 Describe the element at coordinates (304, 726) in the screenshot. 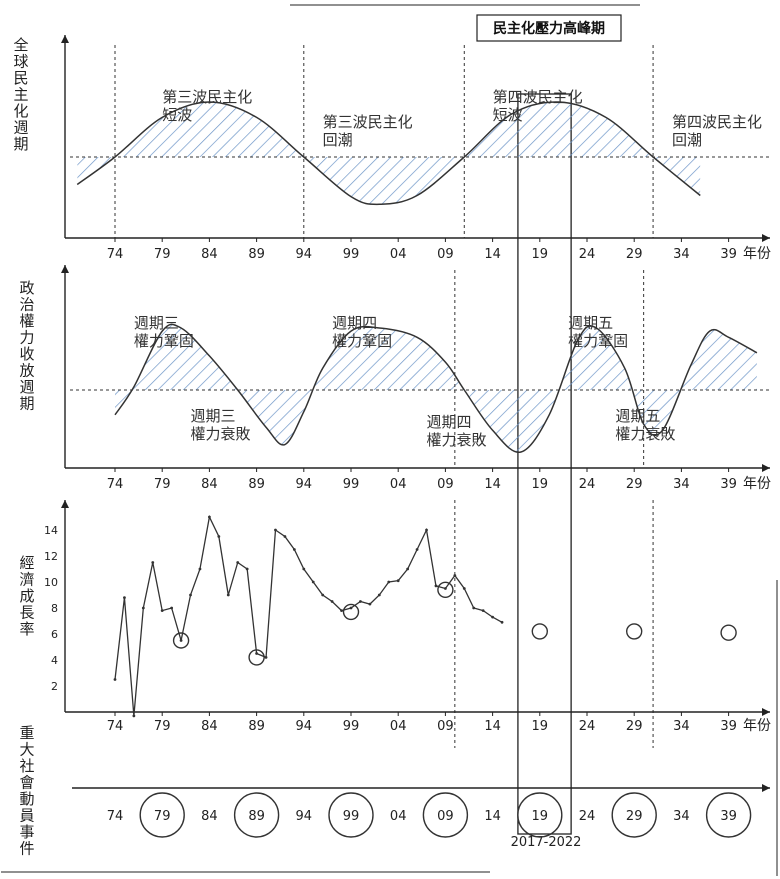

I see `p3-xtick-label: 94` at that location.